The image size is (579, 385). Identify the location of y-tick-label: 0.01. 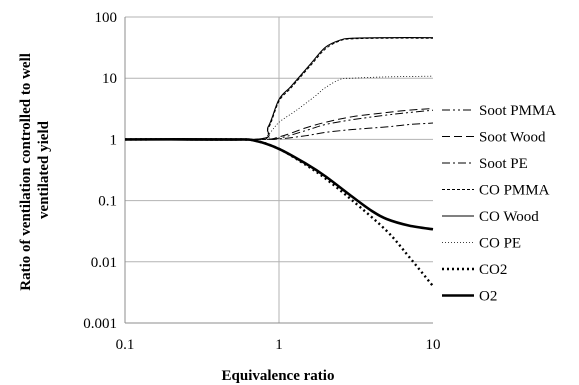
(104, 263).